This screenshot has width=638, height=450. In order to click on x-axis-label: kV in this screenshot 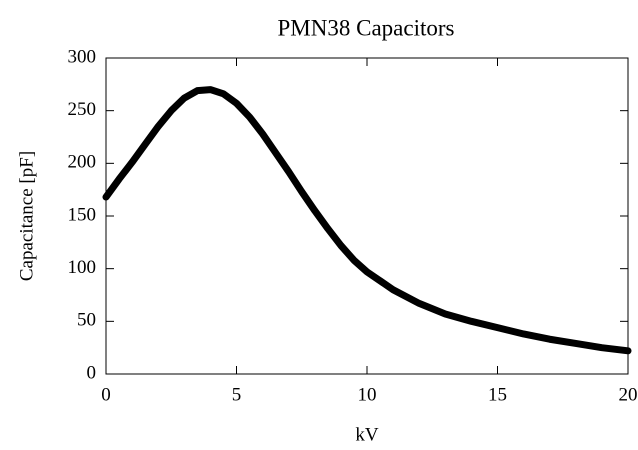, I will do `click(367, 434)`.